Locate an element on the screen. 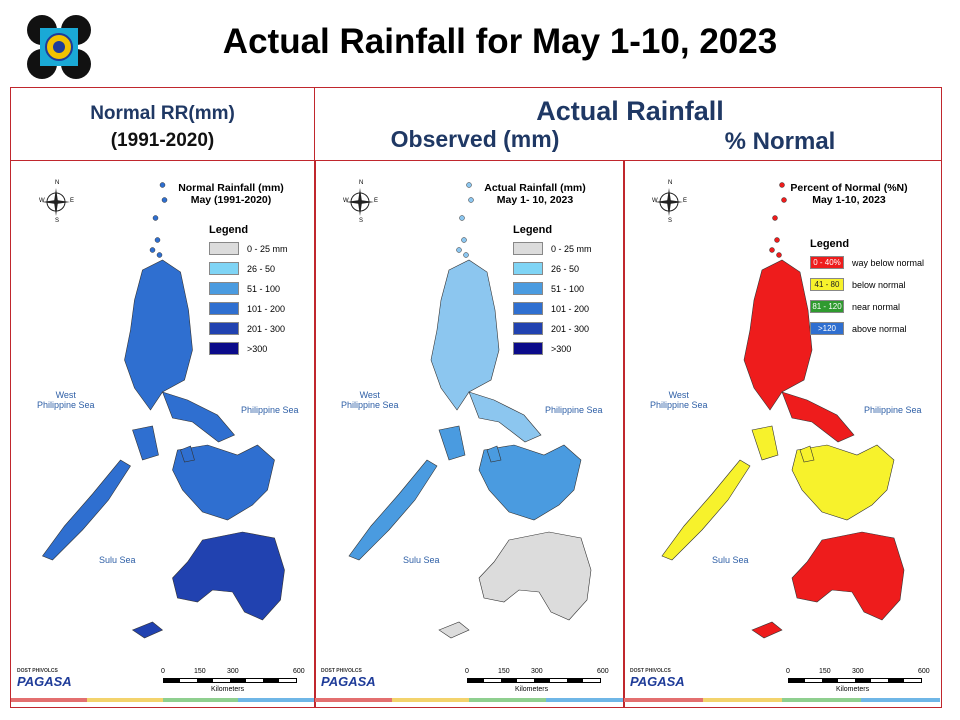  header-normal-line1: Normal RR(mm) is located at coordinates (162, 113).